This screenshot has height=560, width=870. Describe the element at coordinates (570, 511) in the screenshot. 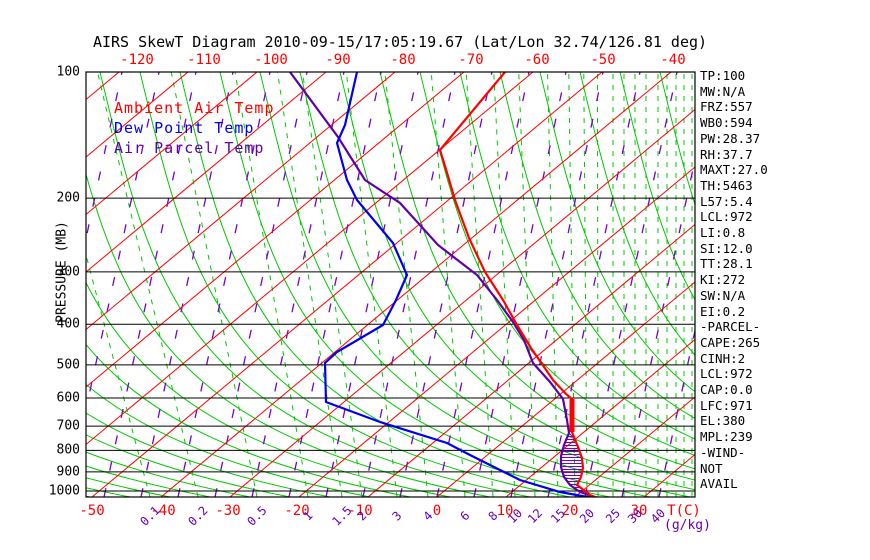

I see `bottom-axis-tick-label: 20` at that location.